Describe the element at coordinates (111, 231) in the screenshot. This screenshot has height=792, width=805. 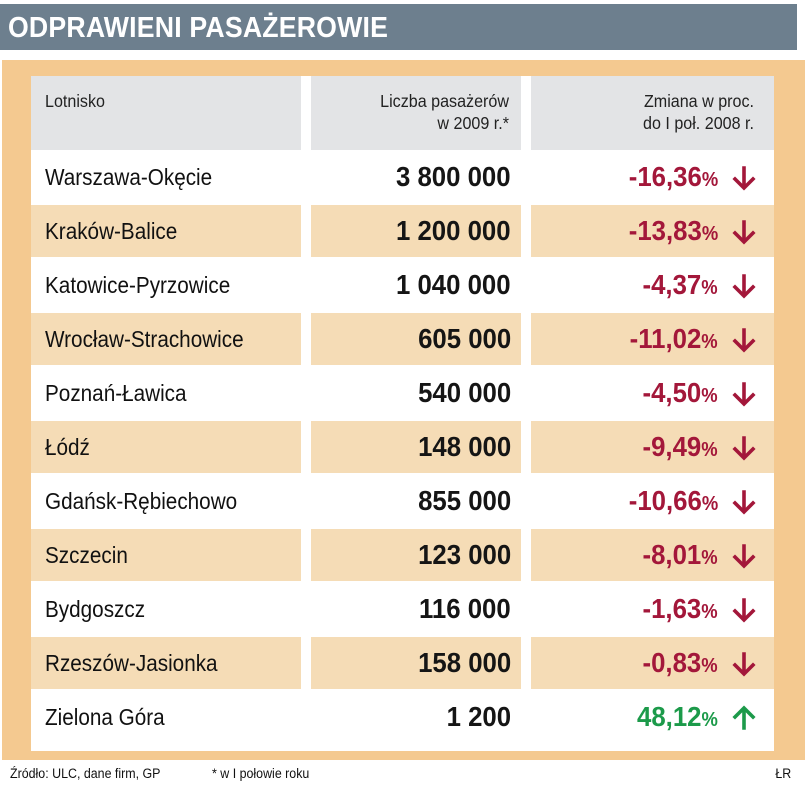
I see `airport-name: Kraków-Balice` at that location.